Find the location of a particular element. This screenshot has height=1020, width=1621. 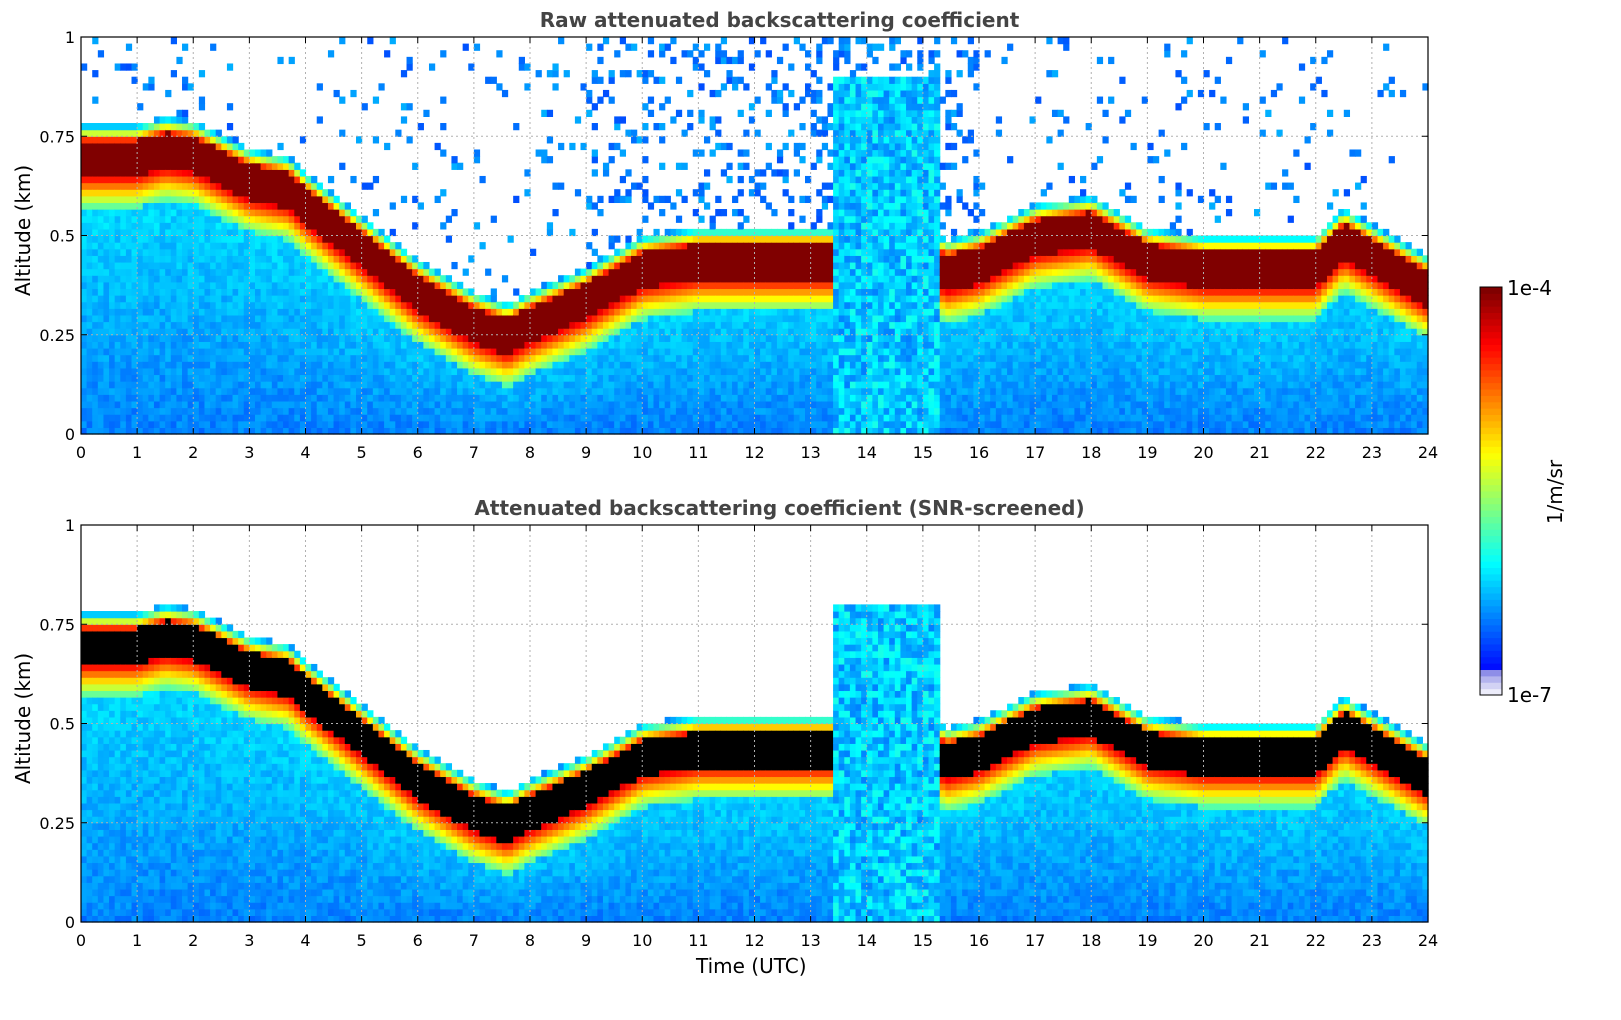

panel2-xtick-label: 16 is located at coordinates (979, 940).